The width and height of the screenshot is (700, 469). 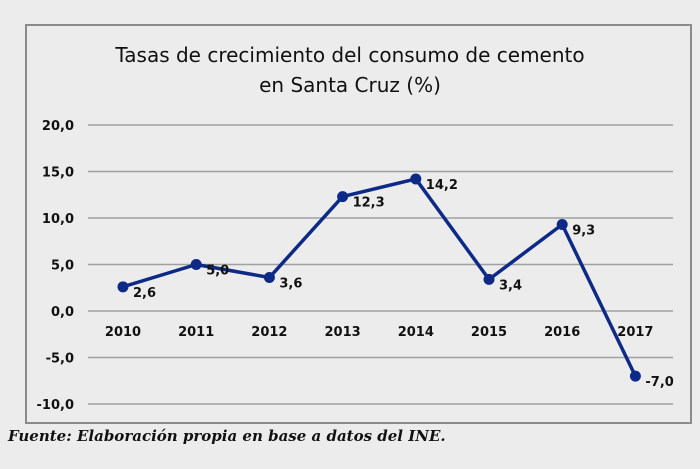 What do you see at coordinates (583, 231) in the screenshot?
I see `data-label: 9,3` at bounding box center [583, 231].